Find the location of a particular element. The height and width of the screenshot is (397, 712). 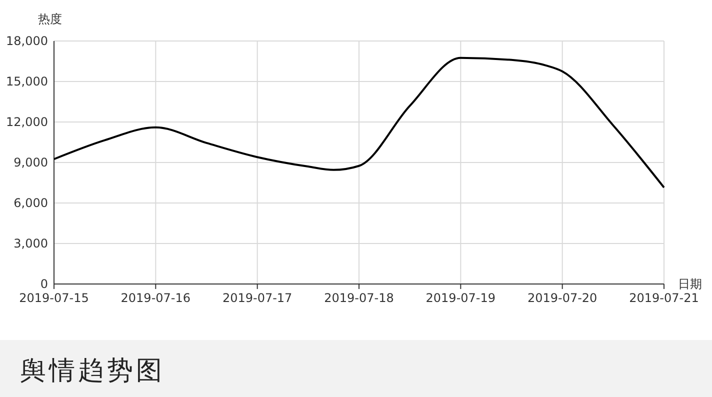

x-tick-label: 2019-07-21 is located at coordinates (664, 298).